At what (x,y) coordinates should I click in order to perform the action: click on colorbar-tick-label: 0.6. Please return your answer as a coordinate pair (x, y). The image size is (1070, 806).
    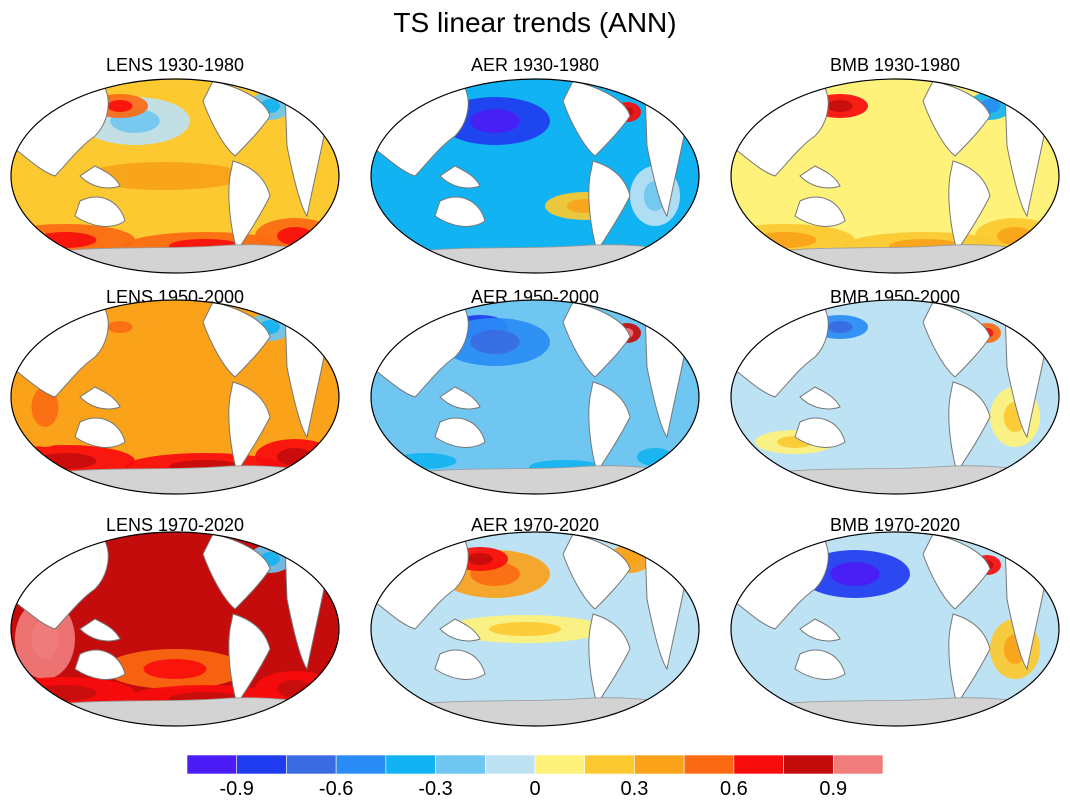
    Looking at the image, I should click on (734, 789).